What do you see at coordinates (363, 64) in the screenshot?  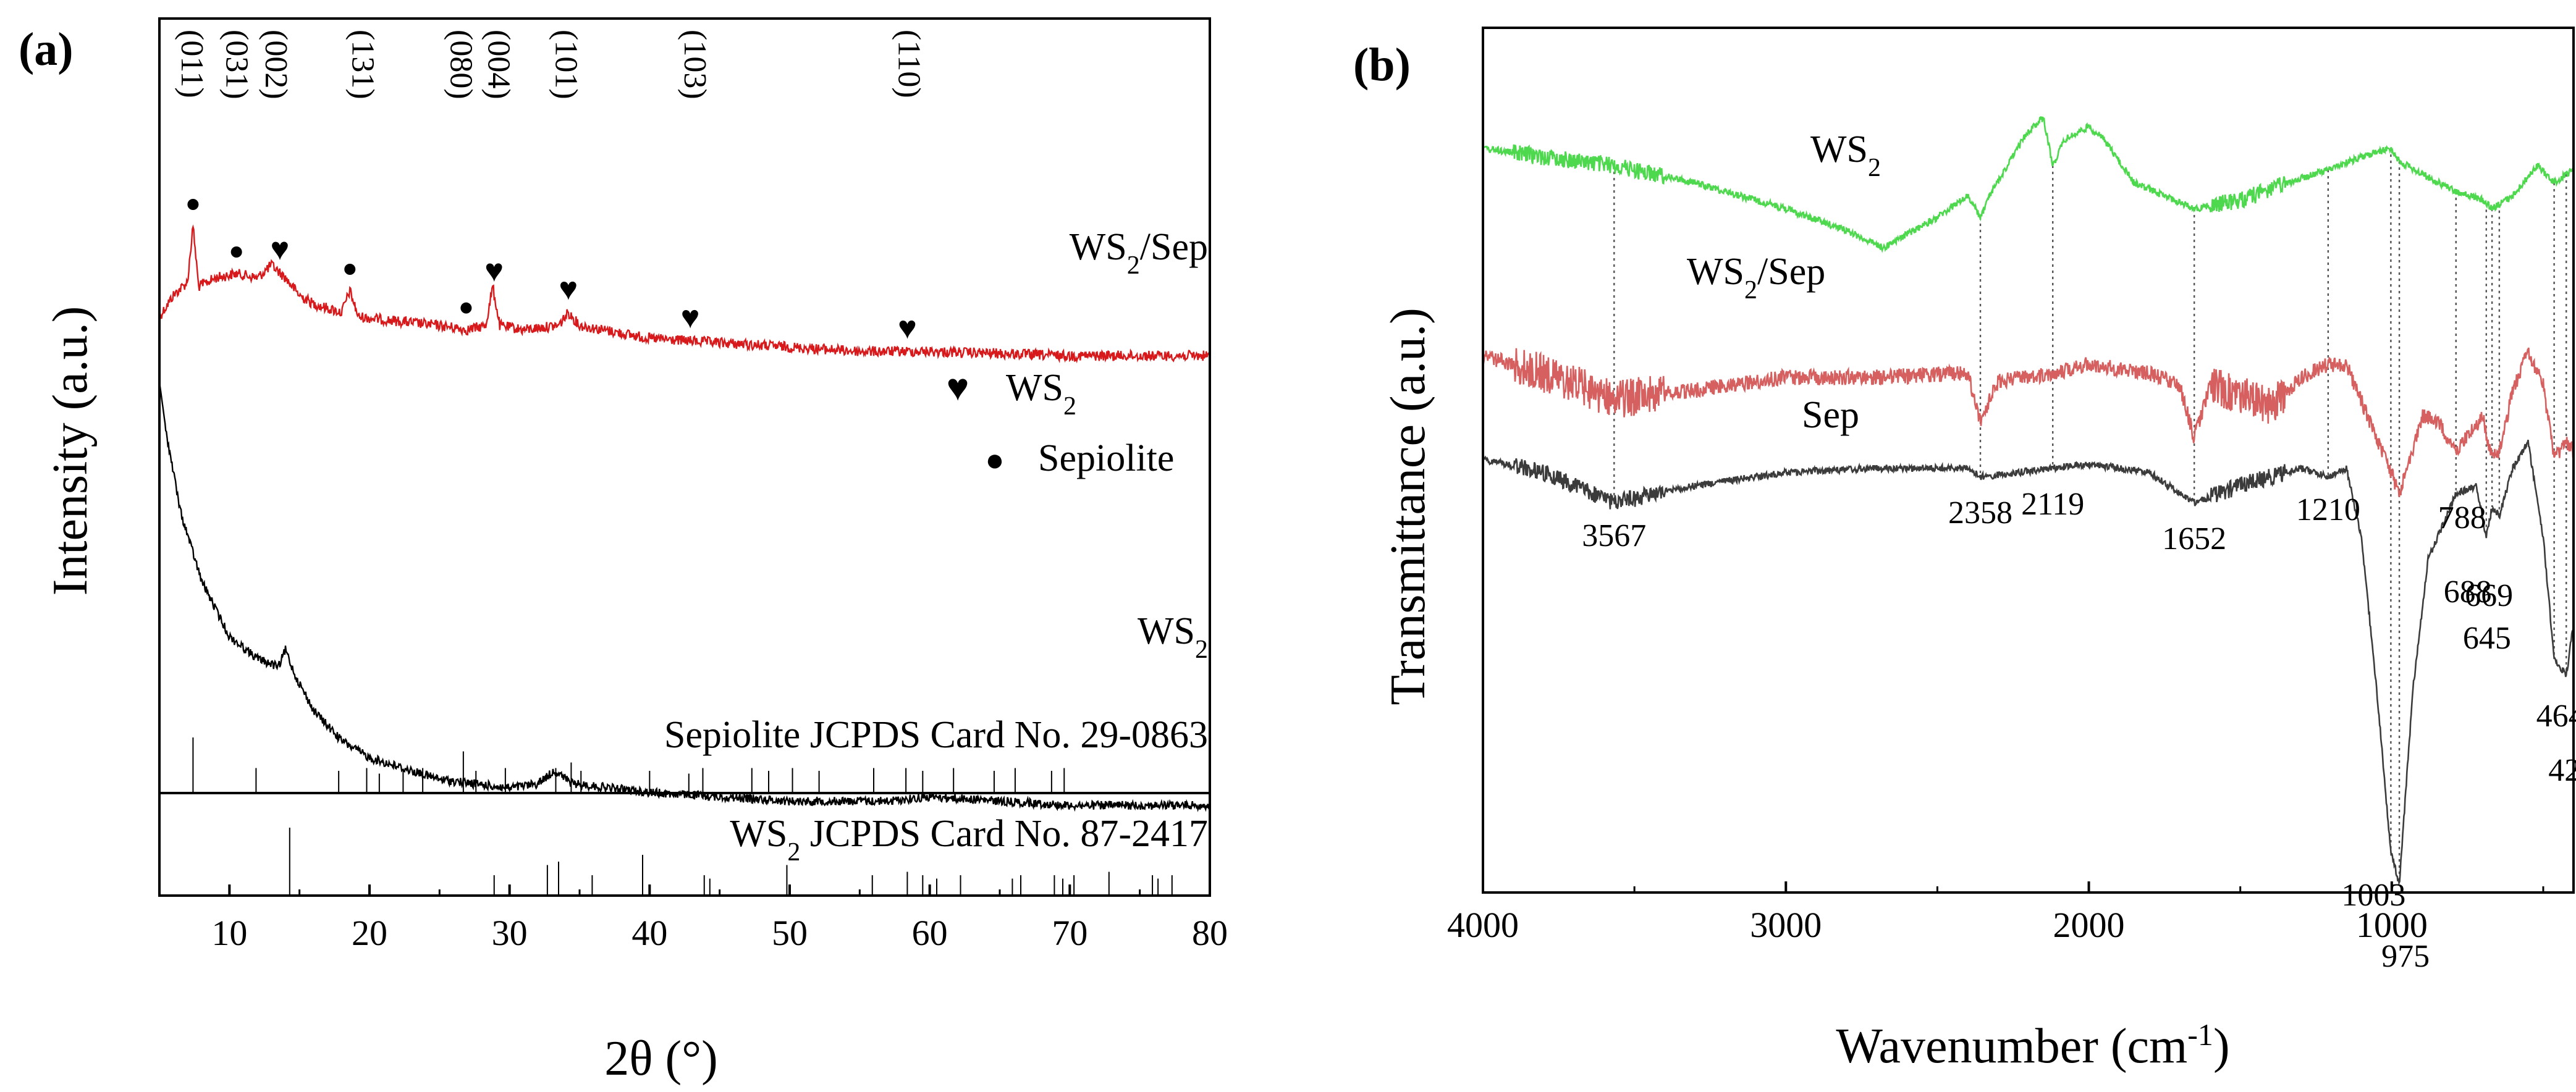 I see `miller-index-label: (131)` at bounding box center [363, 64].